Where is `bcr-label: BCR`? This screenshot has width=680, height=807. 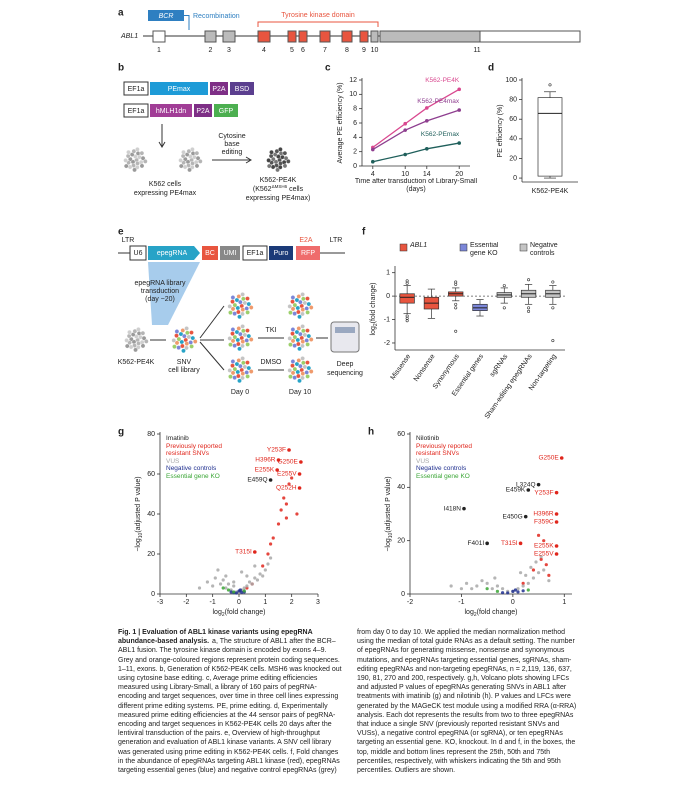
bcr-label: BCR is located at coordinates (166, 16).